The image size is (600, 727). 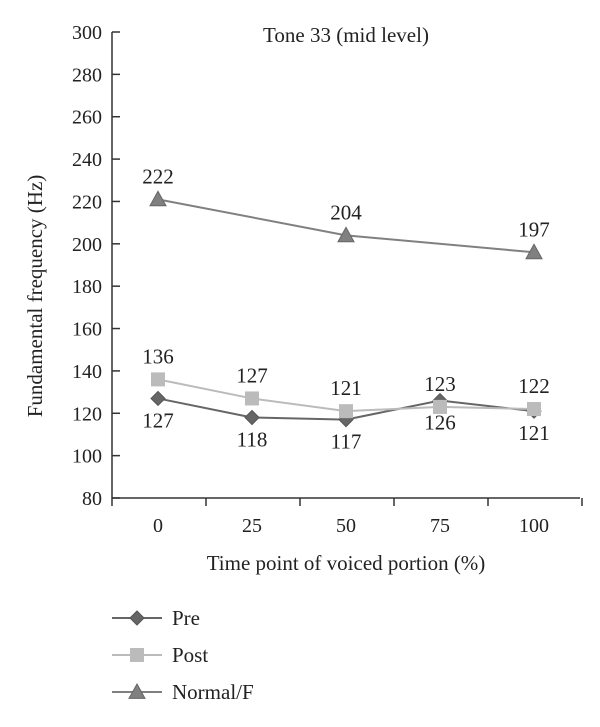 I want to click on data-label: 126, so click(x=440, y=423).